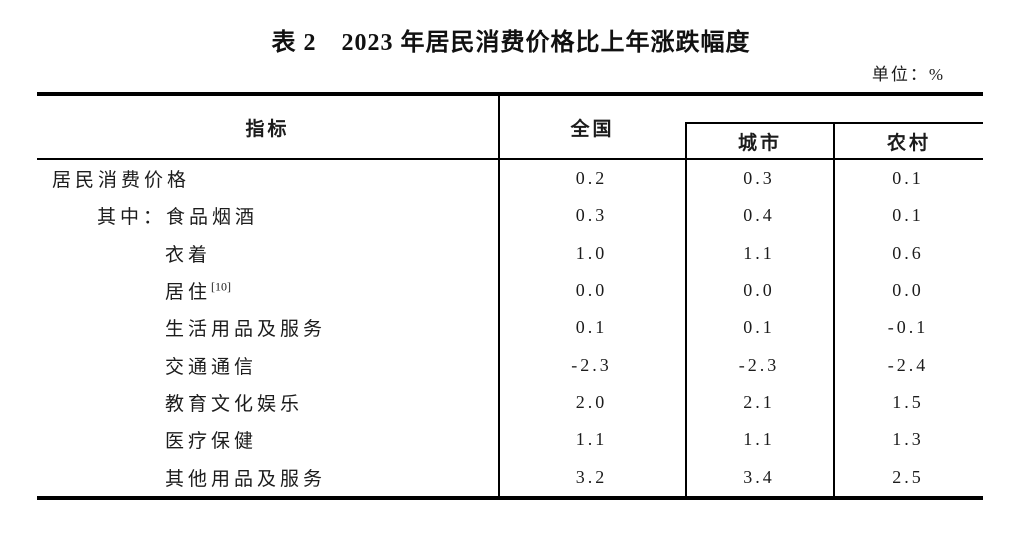 The width and height of the screenshot is (1022, 543). Describe the element at coordinates (234, 405) in the screenshot. I see `row-label: 教育文化娱乐` at that location.